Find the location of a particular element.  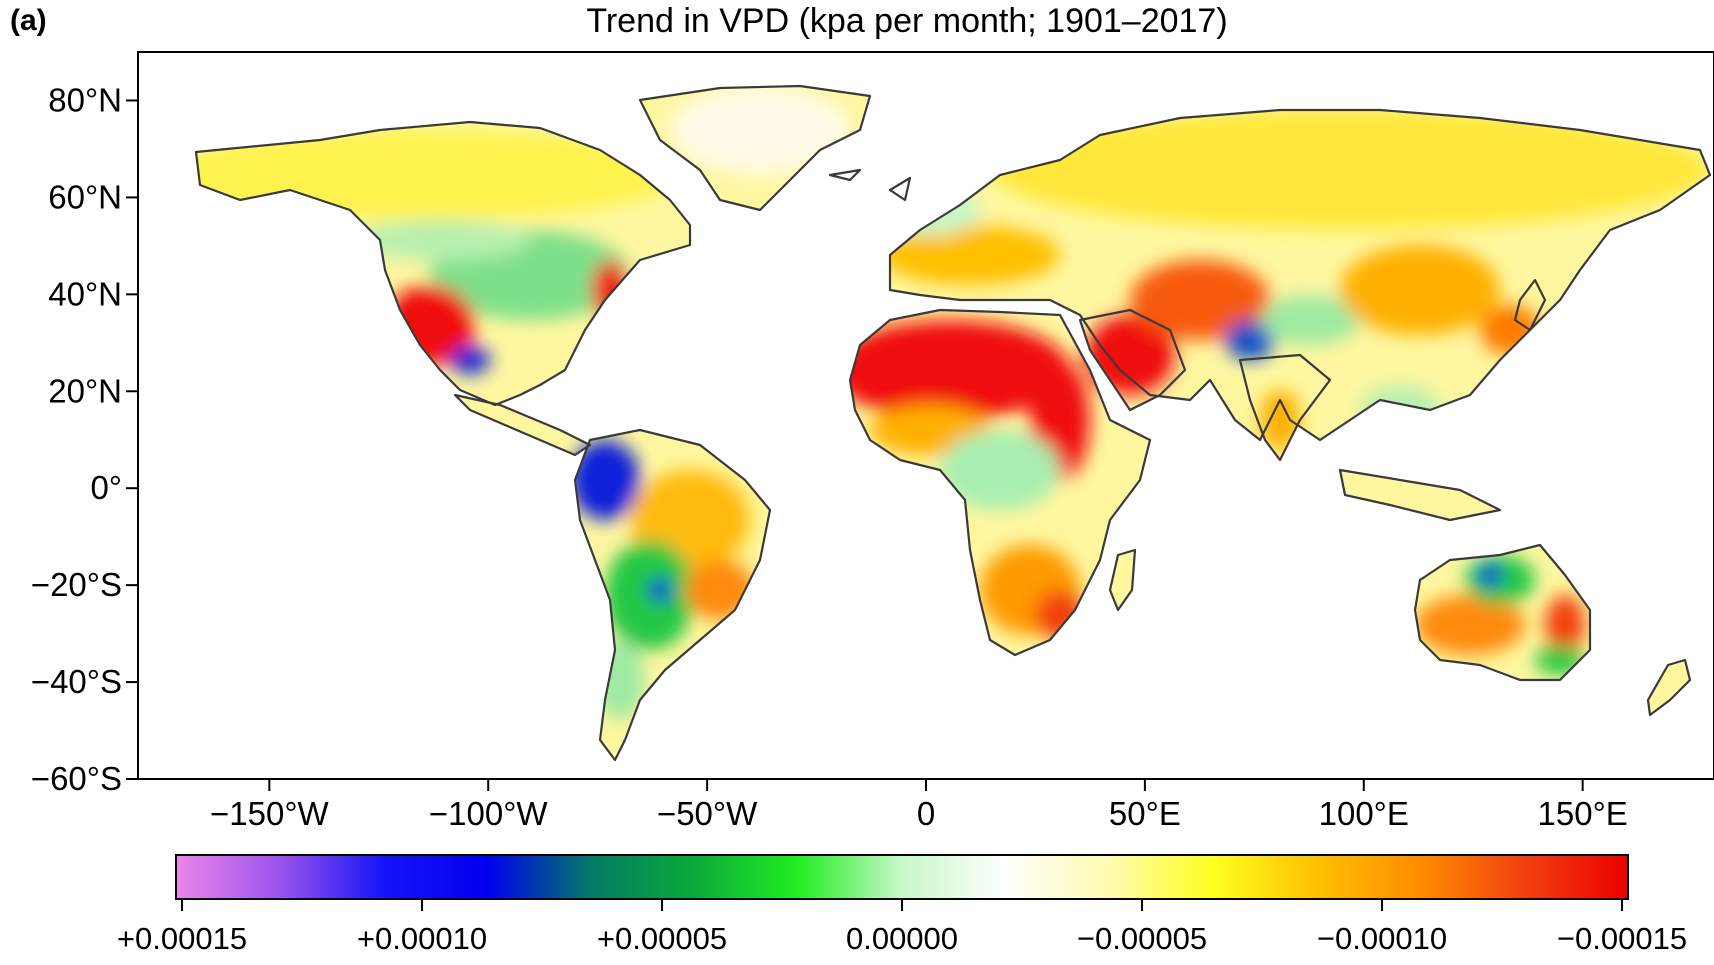

colorbar-tick-label: +0.00015 is located at coordinates (182, 938).